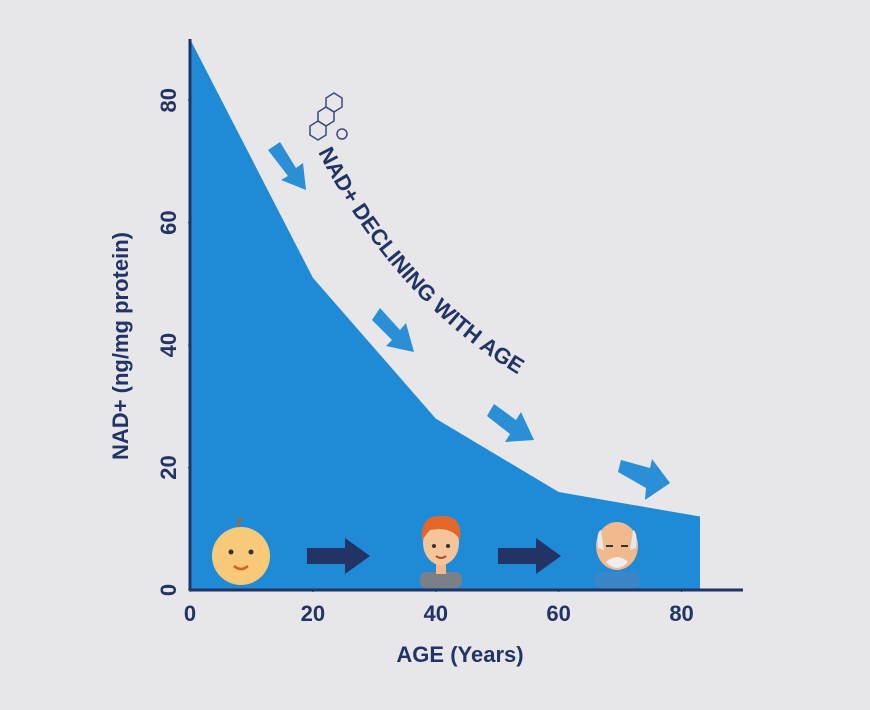  Describe the element at coordinates (168, 222) in the screenshot. I see `y-tick-label: 60` at that location.